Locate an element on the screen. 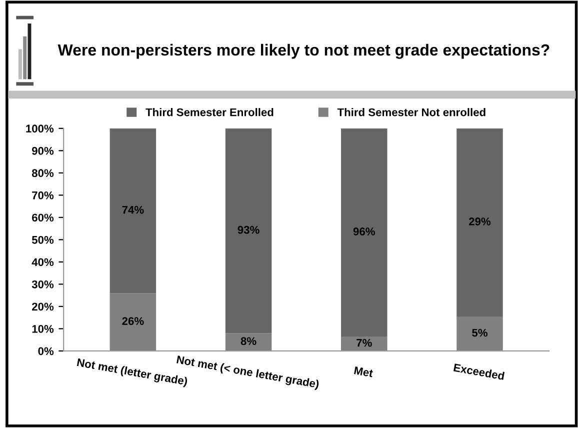 The image size is (578, 428). chart-title: Were non-persisters more likely to not meet grade expectations? is located at coordinates (304, 51).